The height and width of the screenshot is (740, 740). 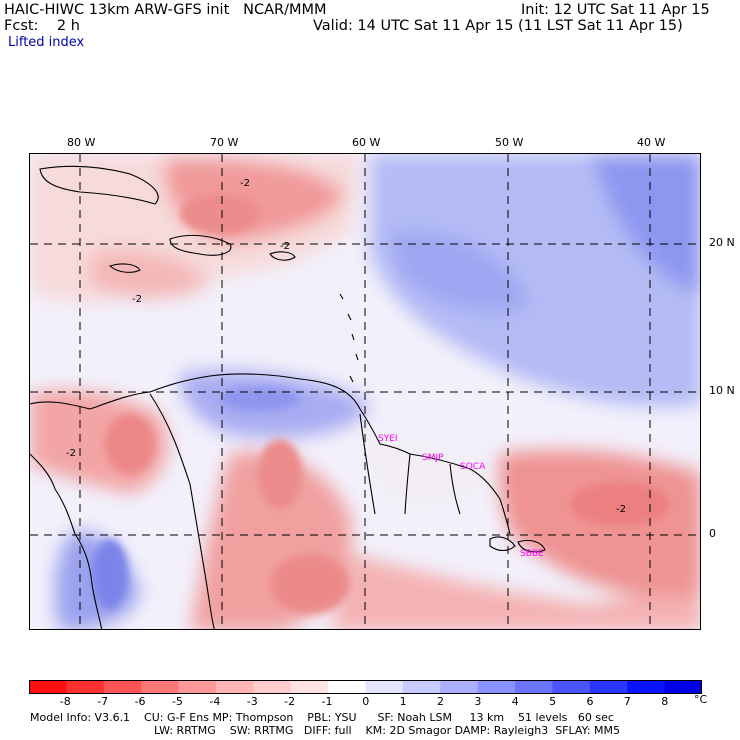 I want to click on station-label: SYEI, so click(x=388, y=439).